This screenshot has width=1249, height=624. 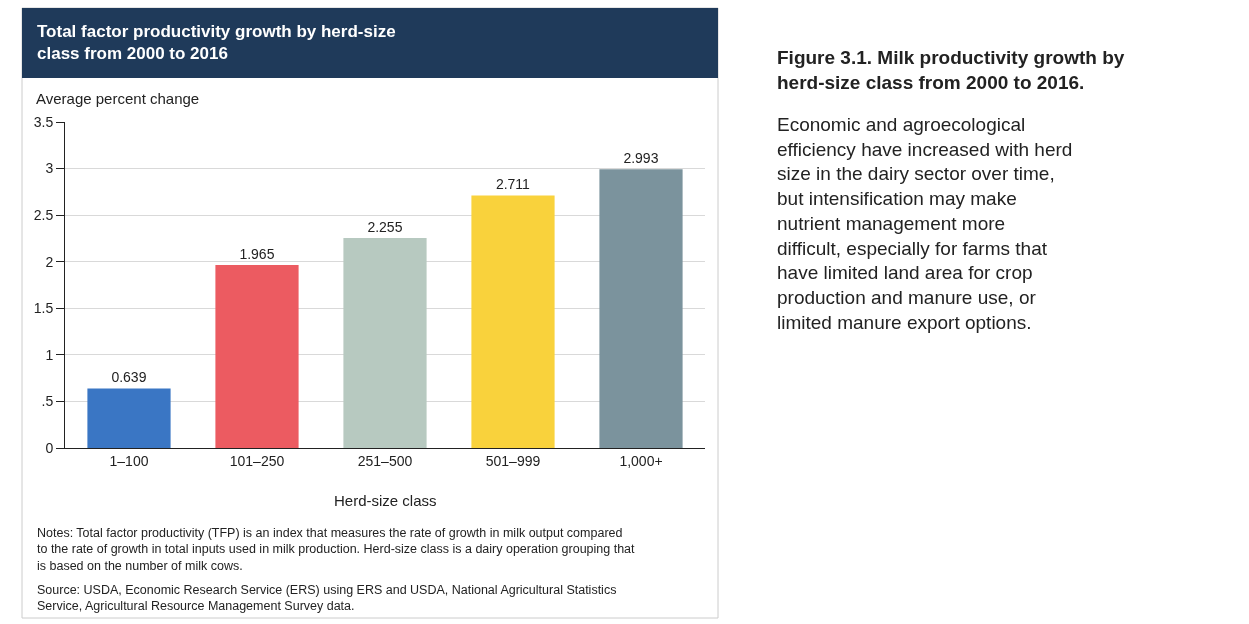 What do you see at coordinates (336, 549) in the screenshot?
I see `text: Notes: Total factor productivity (TFP) is an index that measures the rate of growth in milk output compared to the rate of growth in total inputs used in milk production. Herd-size class is a dairy operation grouping that is based on the number of milk cows.` at bounding box center [336, 549].